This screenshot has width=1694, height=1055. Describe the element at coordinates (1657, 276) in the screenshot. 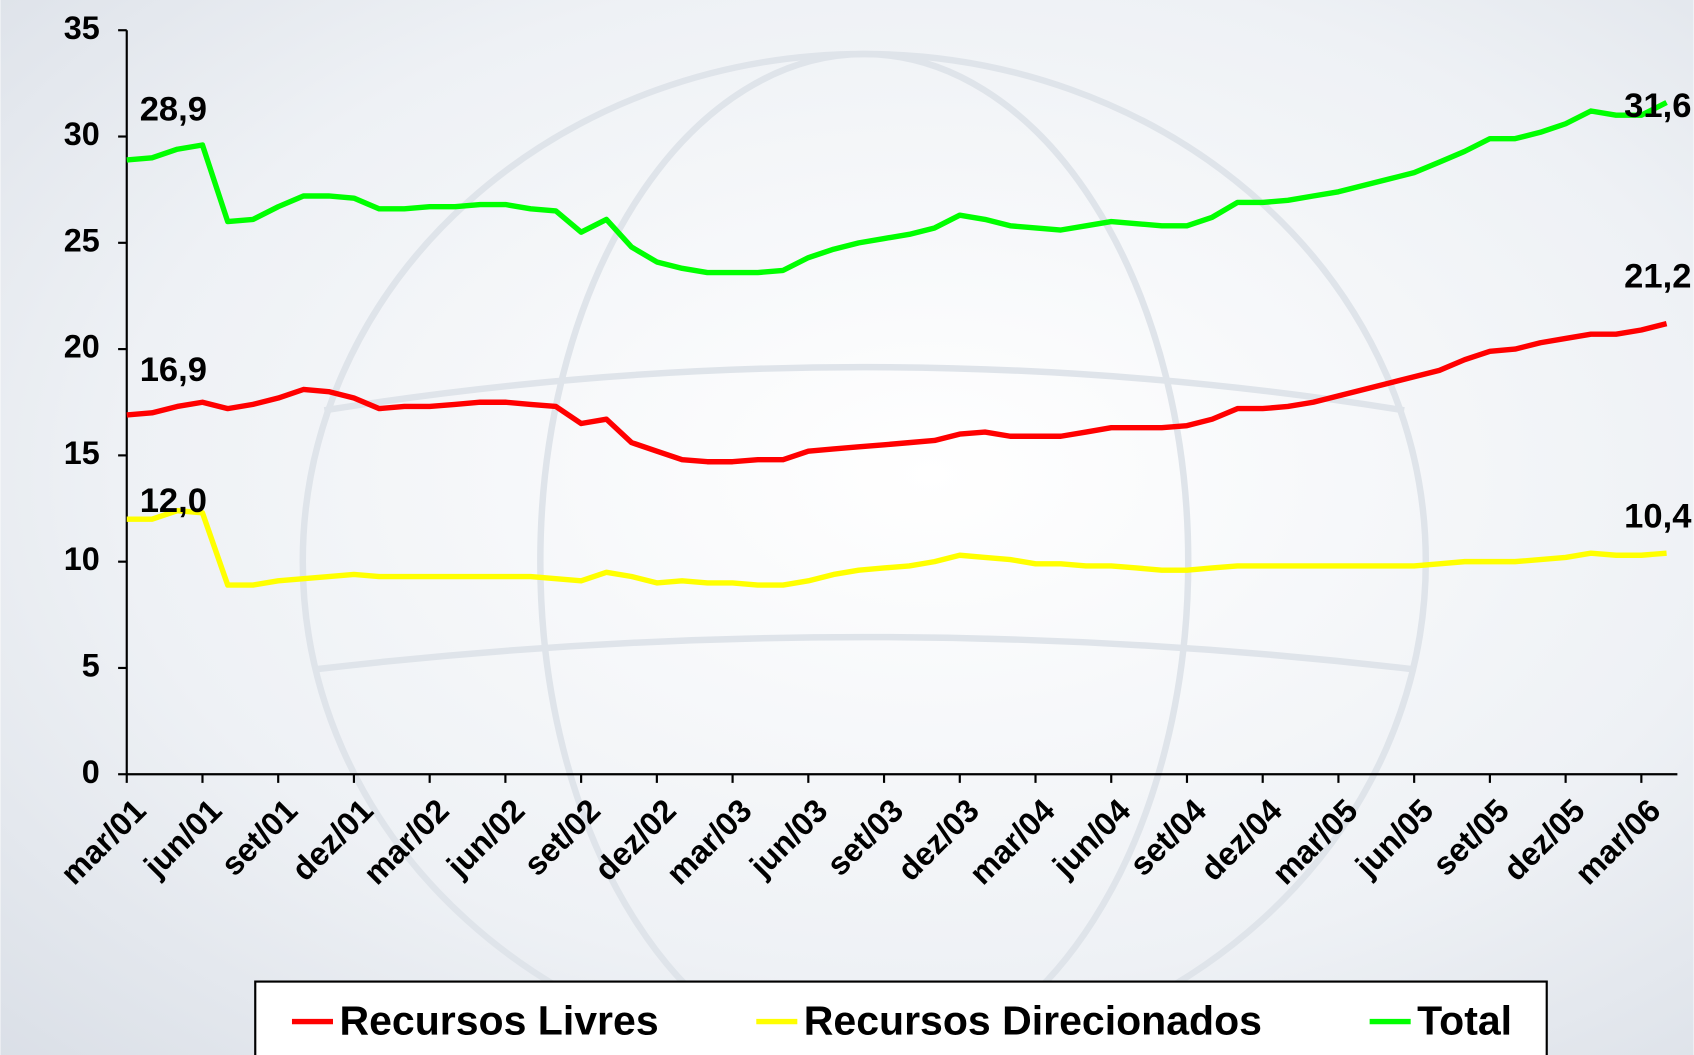

I see `data-label: 21,2` at that location.